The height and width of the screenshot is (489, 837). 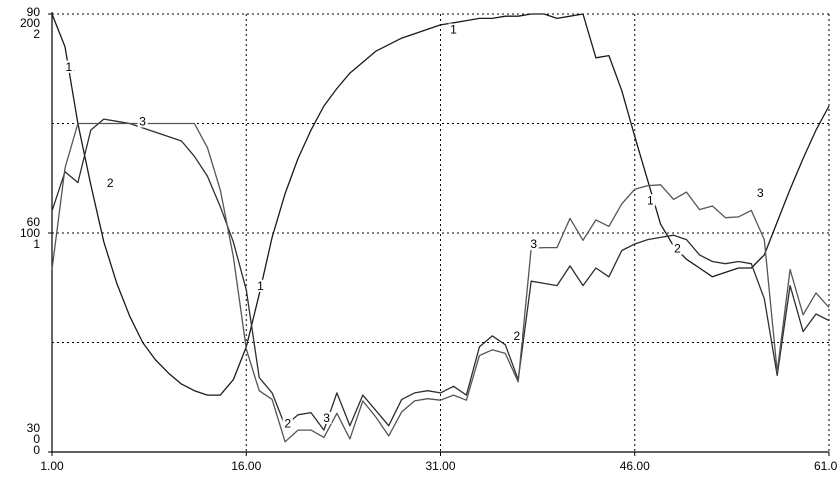 I want to click on y-tick-label: 90, so click(x=34, y=12).